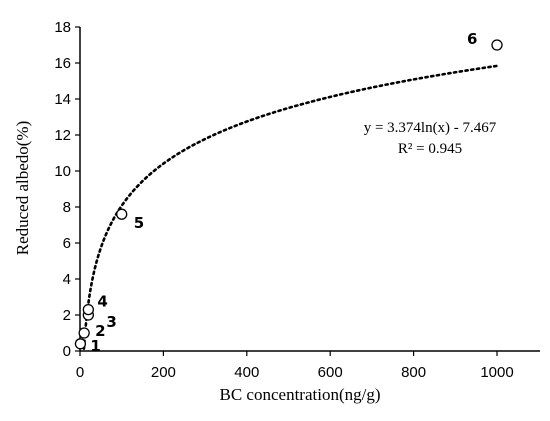  Describe the element at coordinates (67, 207) in the screenshot. I see `y-tick-label: 8` at that location.